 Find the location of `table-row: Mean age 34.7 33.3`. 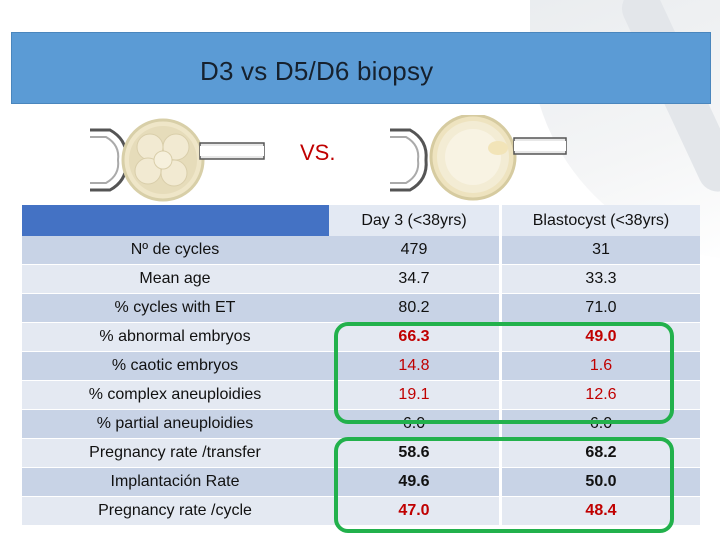

table-row: Mean age 34.7 33.3 is located at coordinates (361, 279).